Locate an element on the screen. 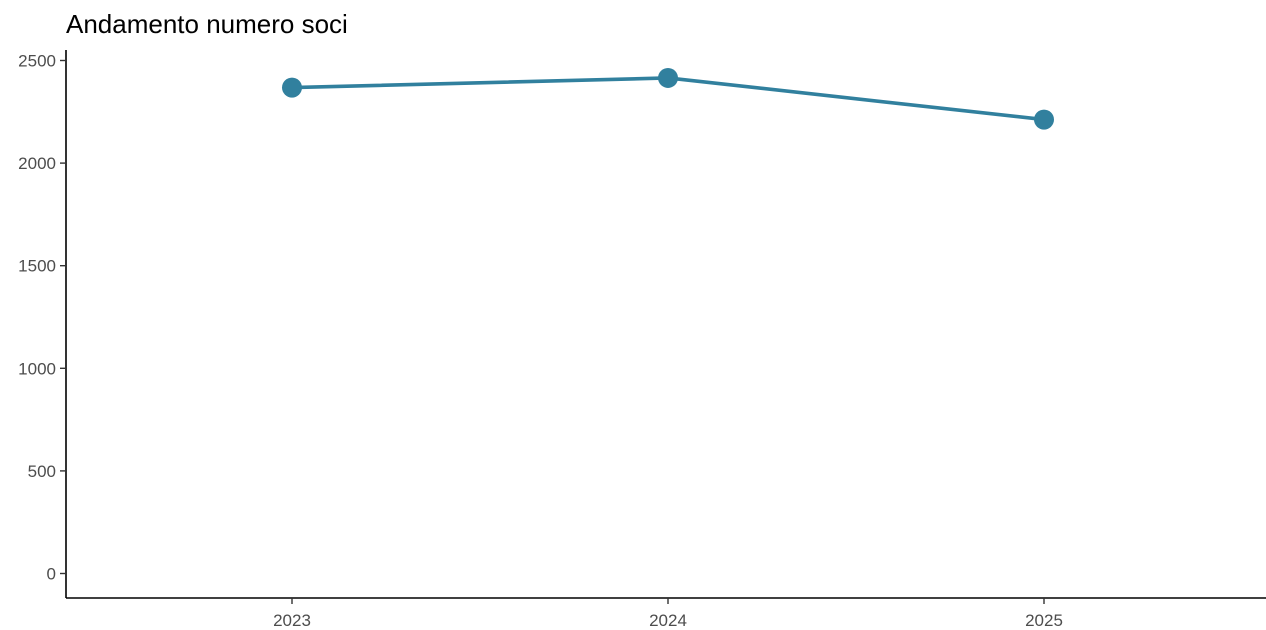 The width and height of the screenshot is (1266, 630). chart-title: Andamento numero soci is located at coordinates (207, 24).